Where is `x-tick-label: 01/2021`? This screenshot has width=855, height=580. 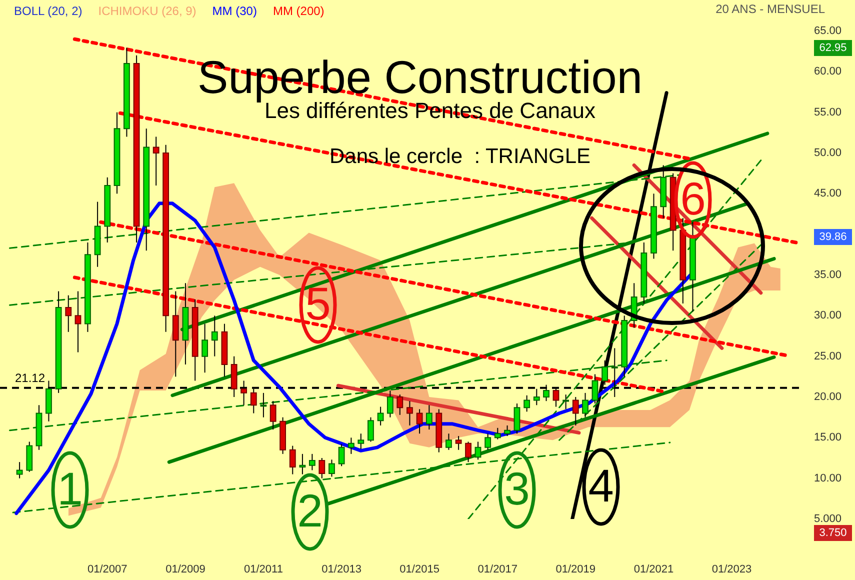
x-tick-label: 01/2021 is located at coordinates (654, 570).